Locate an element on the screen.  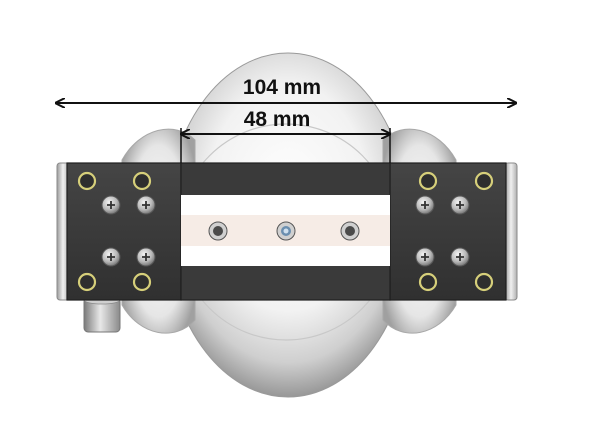
insert-screws is located at coordinates (284, 231).